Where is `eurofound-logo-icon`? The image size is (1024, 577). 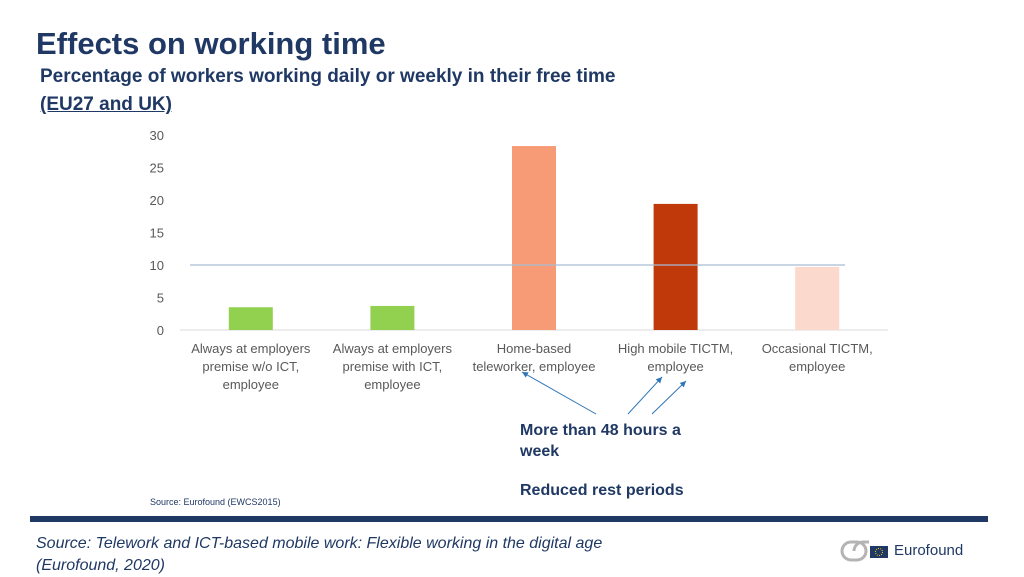 eurofound-logo-icon is located at coordinates (864, 551).